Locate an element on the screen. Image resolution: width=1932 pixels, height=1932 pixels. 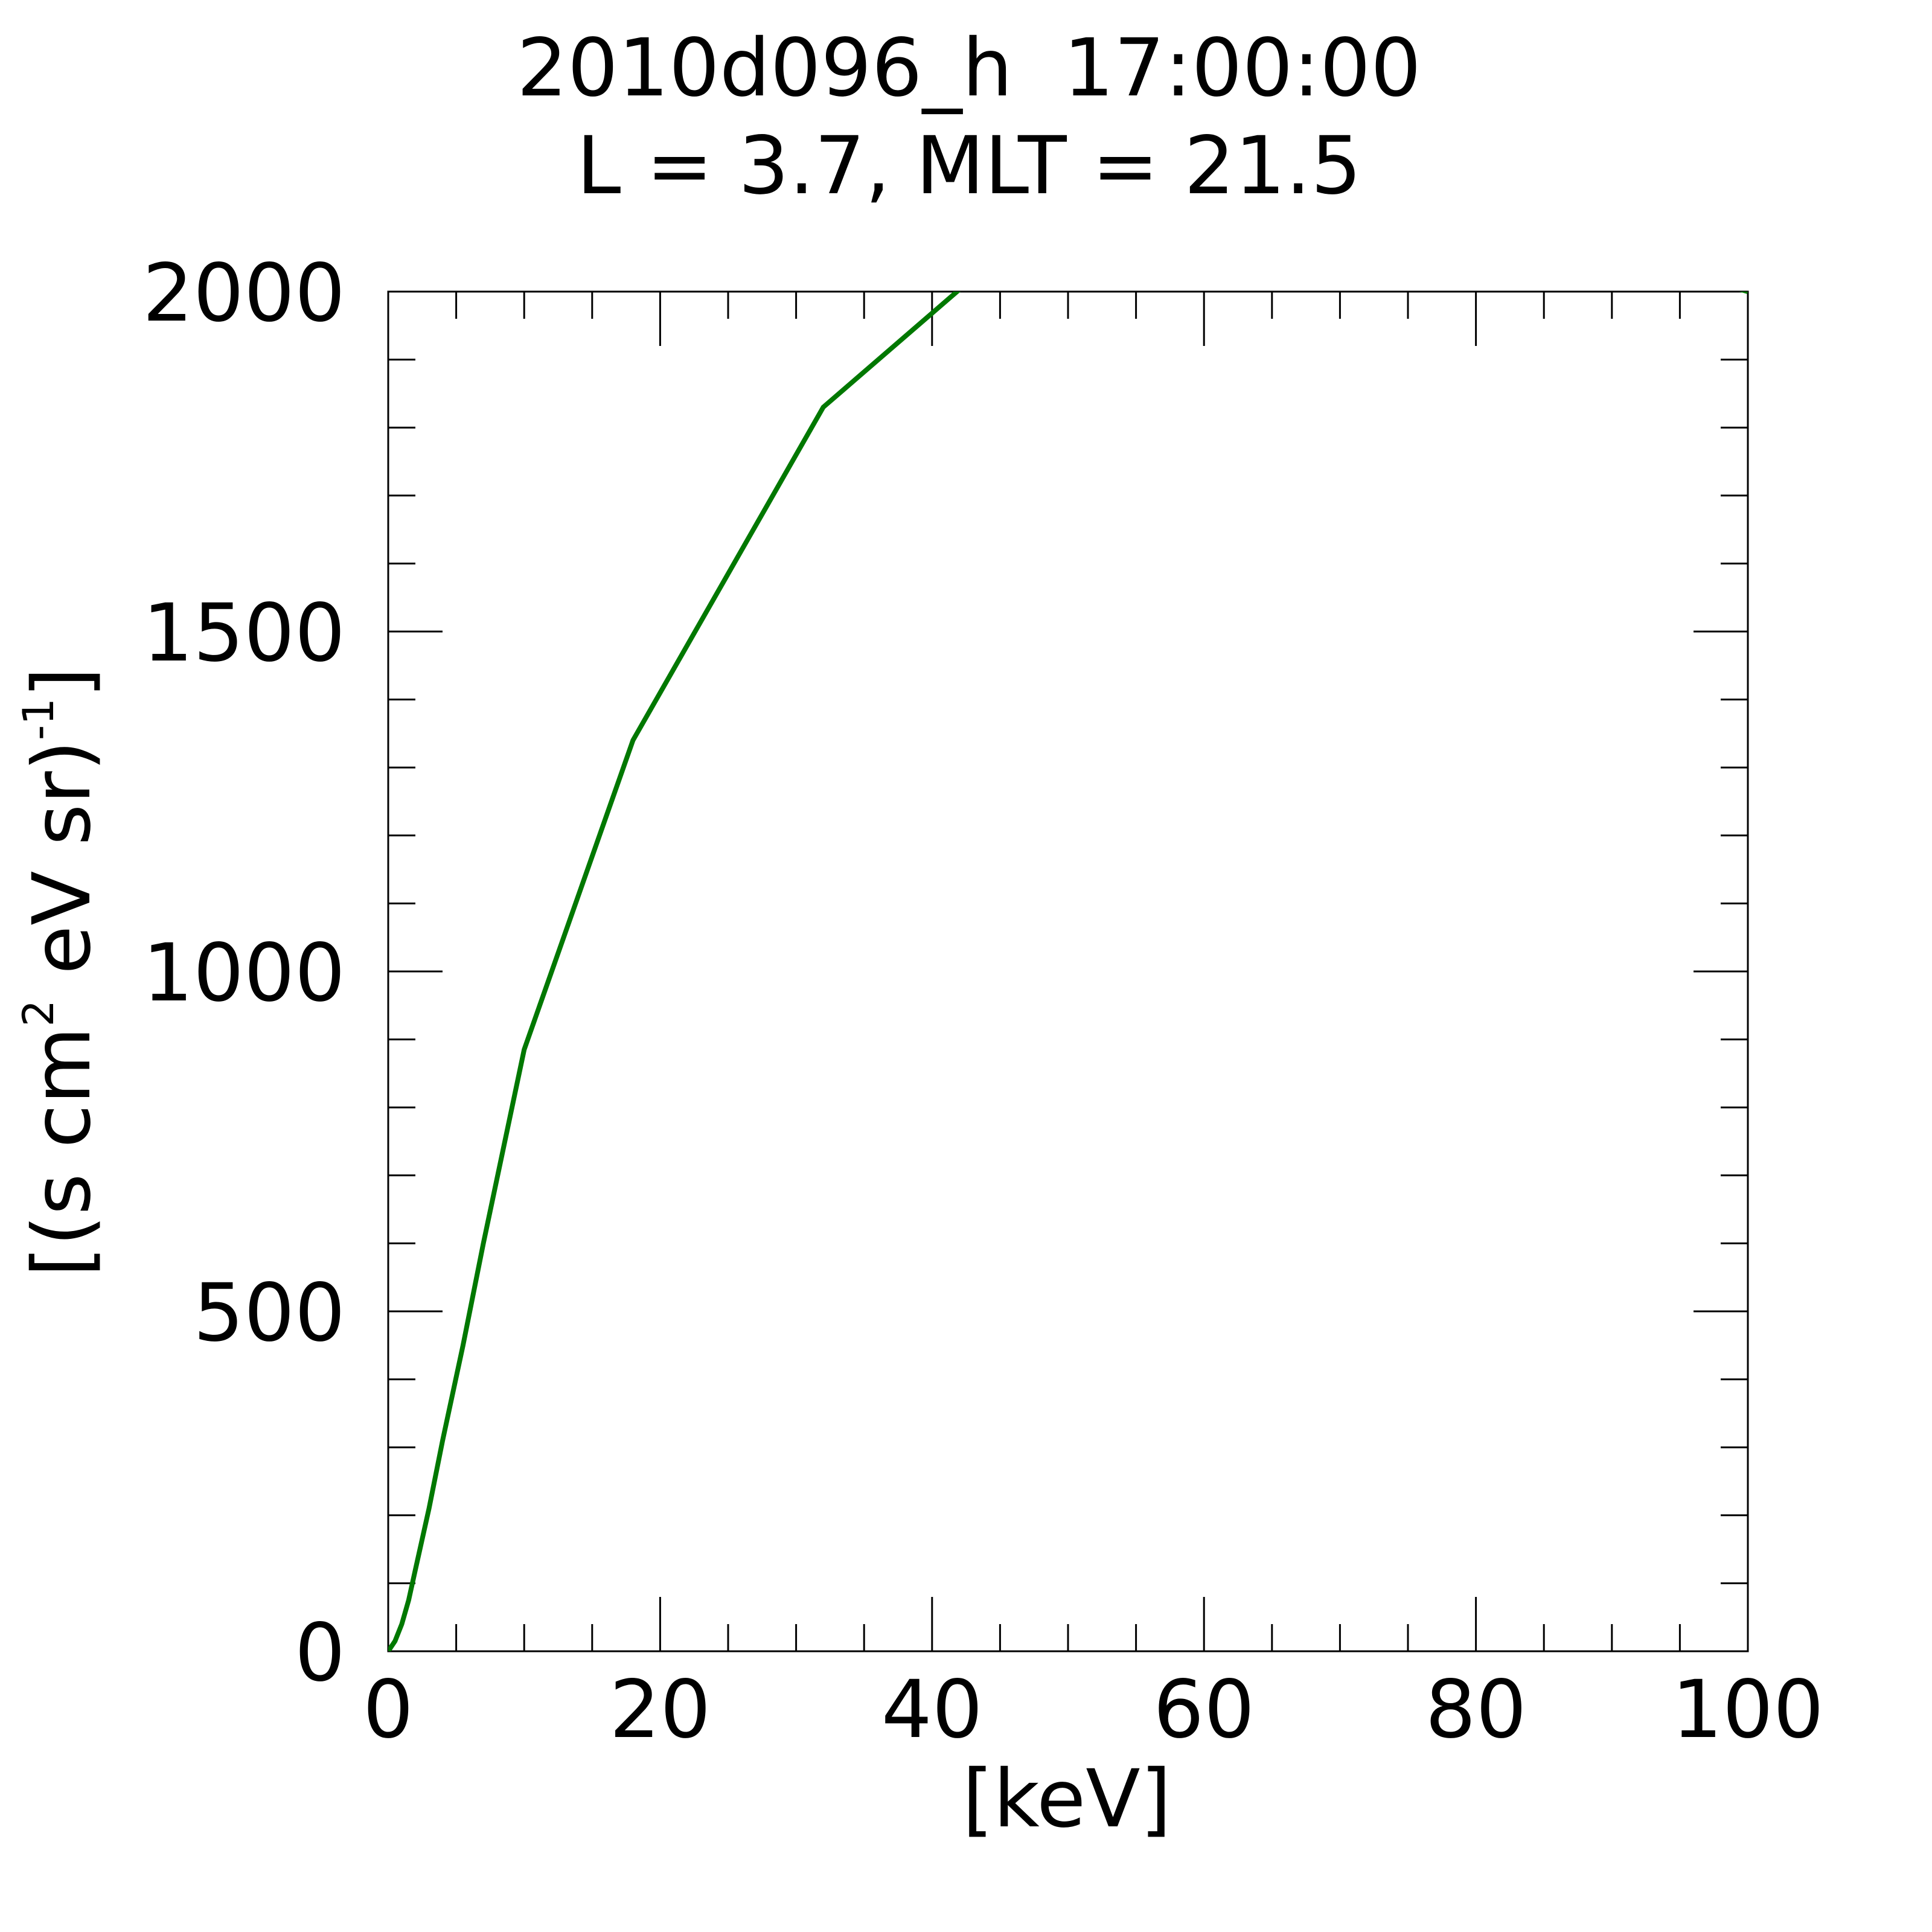
y-tick-label: 1500 is located at coordinates (244, 634).